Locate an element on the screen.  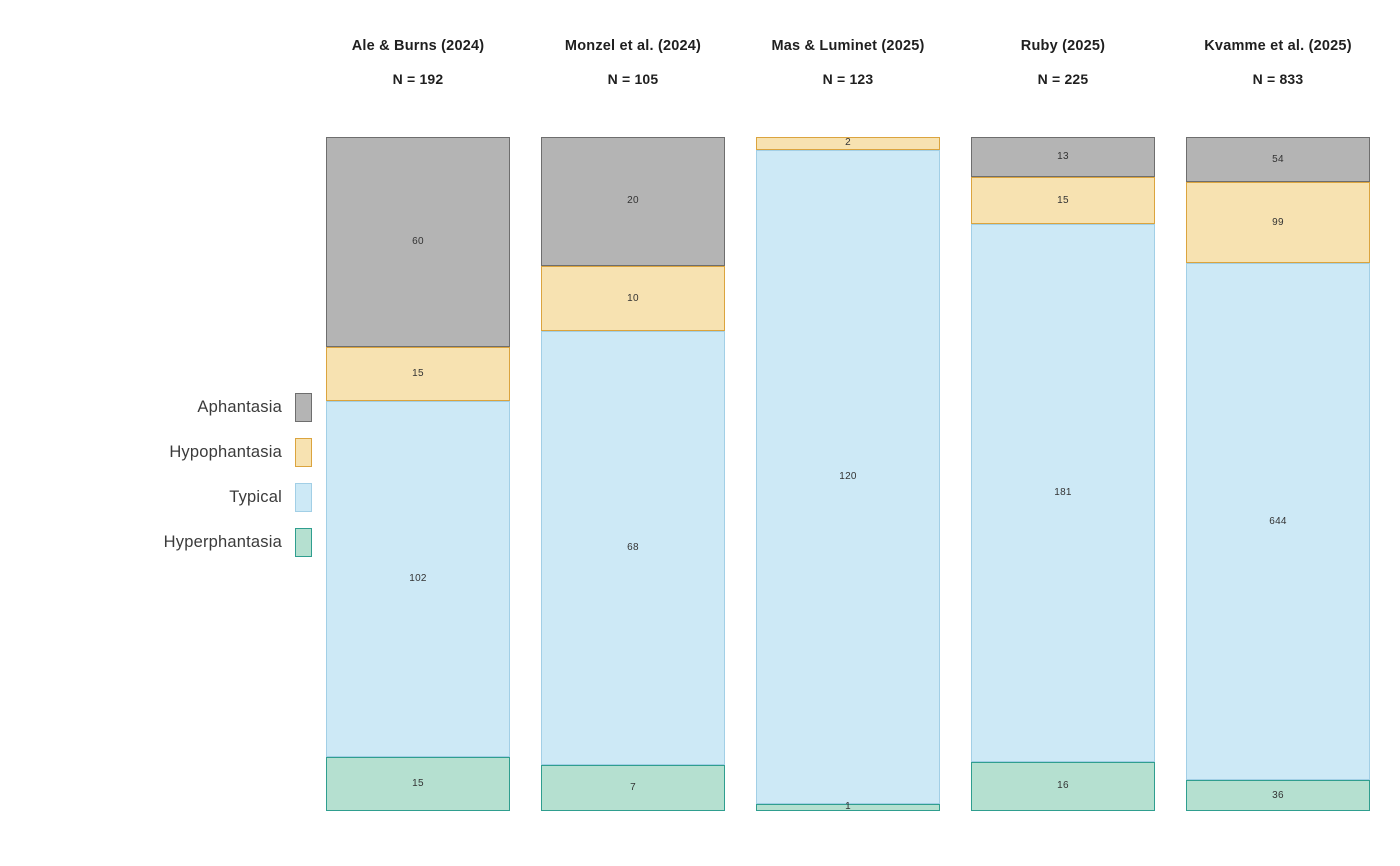
study-title: Ruby (2025) is located at coordinates (1063, 46).